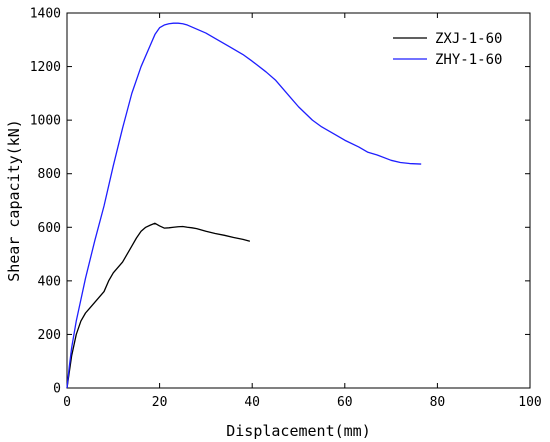 Image resolution: width=550 pixels, height=442 pixels. I want to click on y-tick-label: 600, so click(49, 228).